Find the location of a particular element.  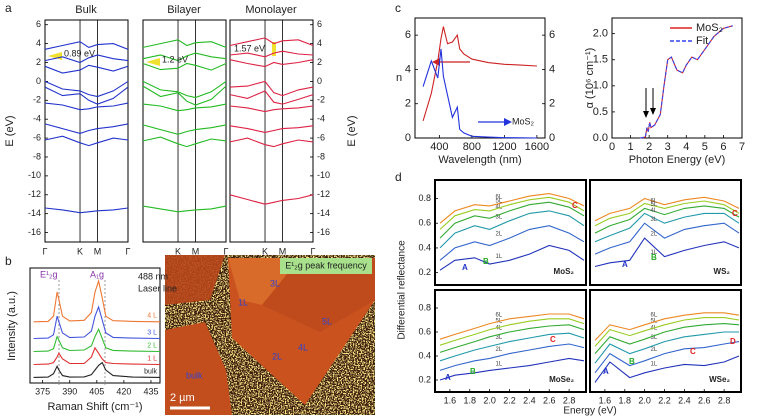

annotation: MoS₂ is located at coordinates (523, 121).